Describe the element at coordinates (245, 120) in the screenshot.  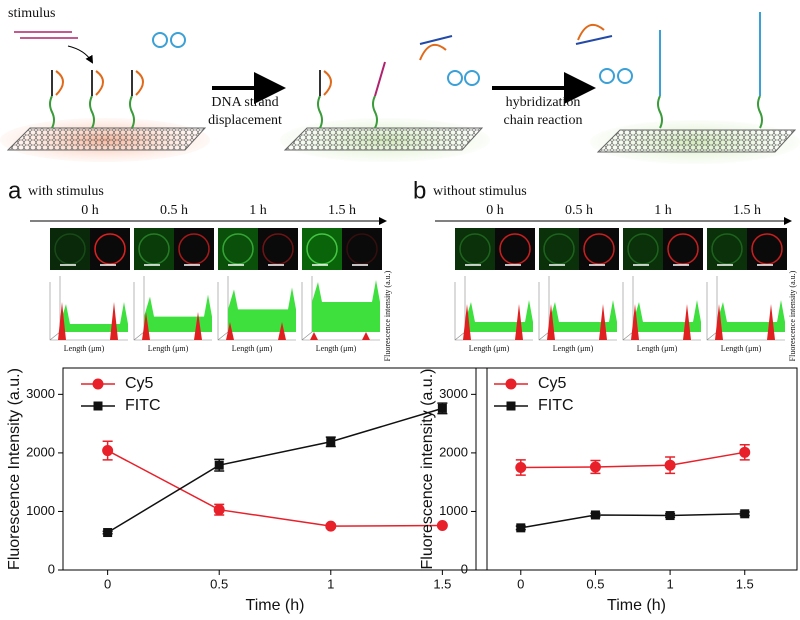
I see `step-label: displacement` at that location.